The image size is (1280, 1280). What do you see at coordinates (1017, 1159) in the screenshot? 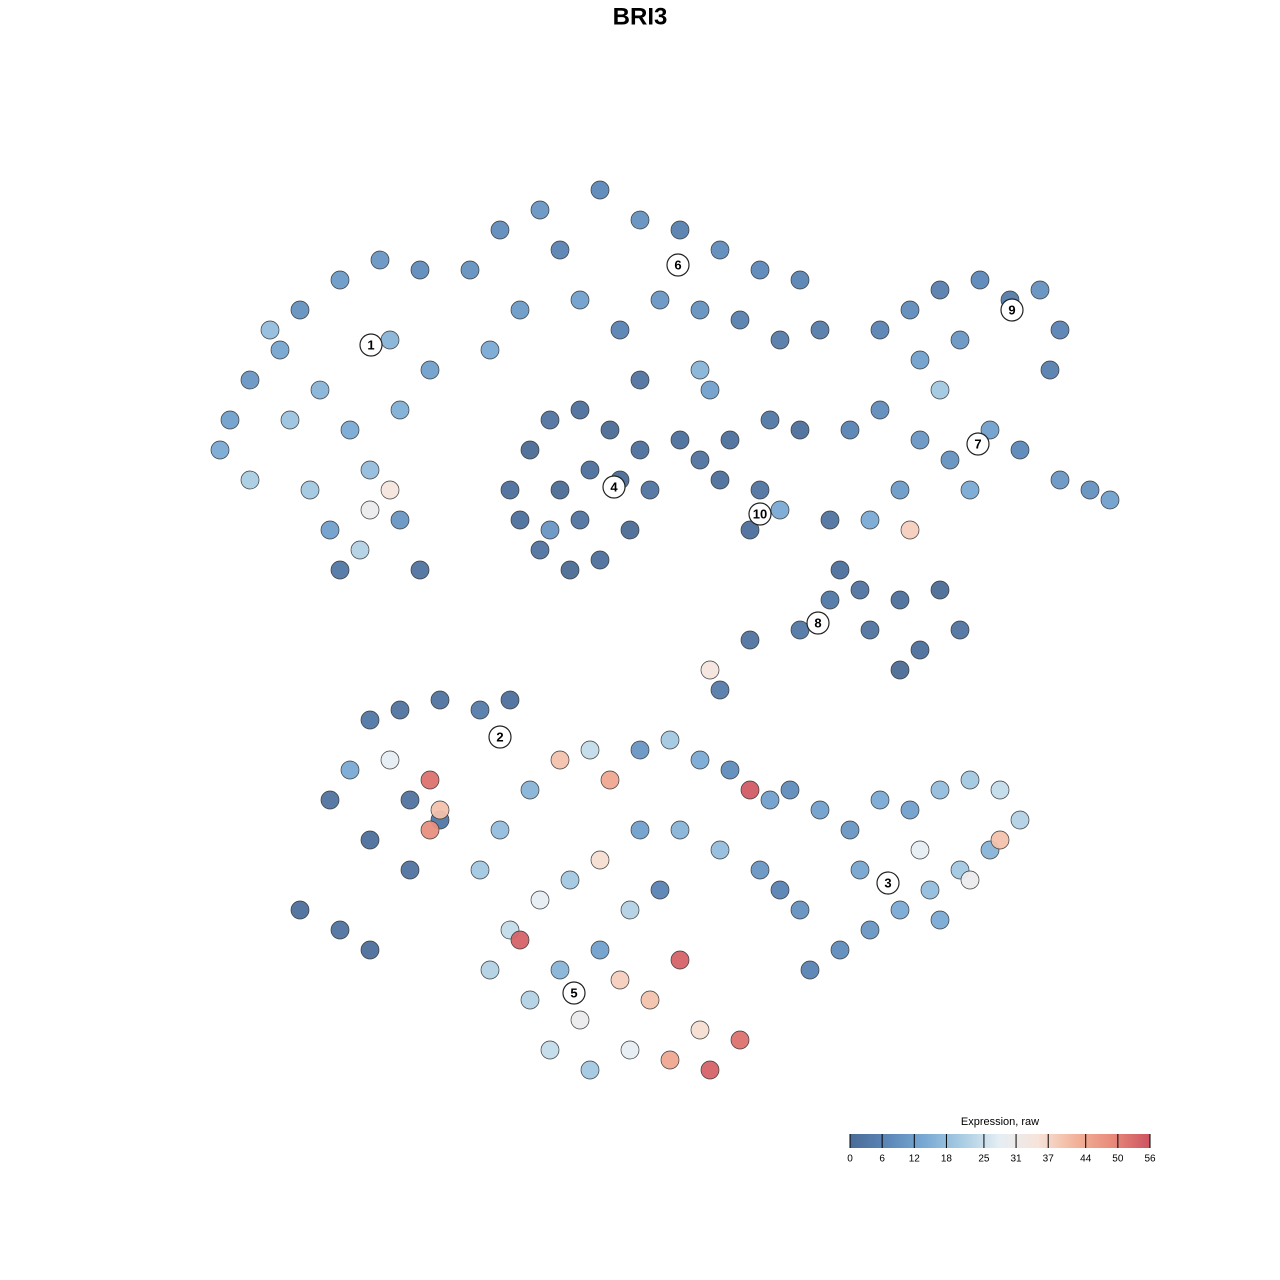
I see `colorbar-tick-label: 31` at bounding box center [1017, 1159].